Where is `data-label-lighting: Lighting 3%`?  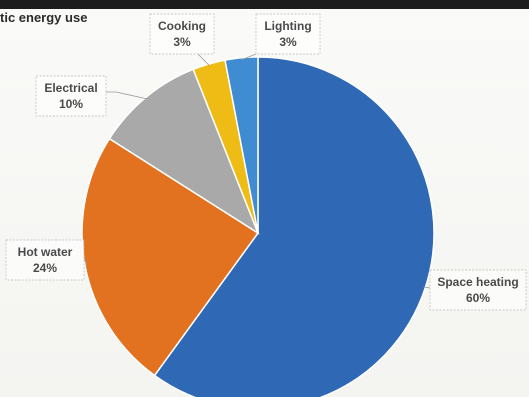
data-label-lighting: Lighting 3% is located at coordinates (288, 34).